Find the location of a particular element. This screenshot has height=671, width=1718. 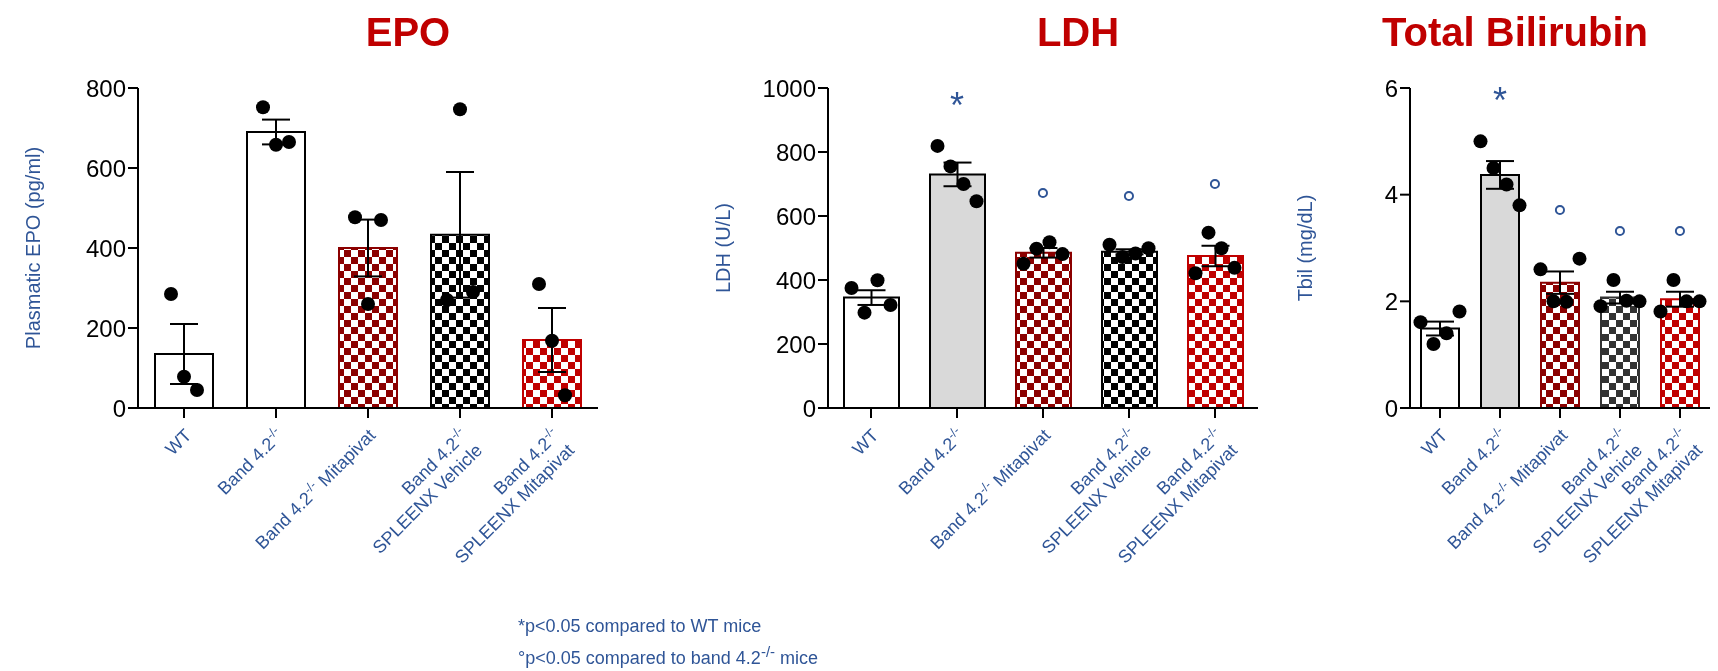

chart-title: Total Bilirubin is located at coordinates (1515, 32).